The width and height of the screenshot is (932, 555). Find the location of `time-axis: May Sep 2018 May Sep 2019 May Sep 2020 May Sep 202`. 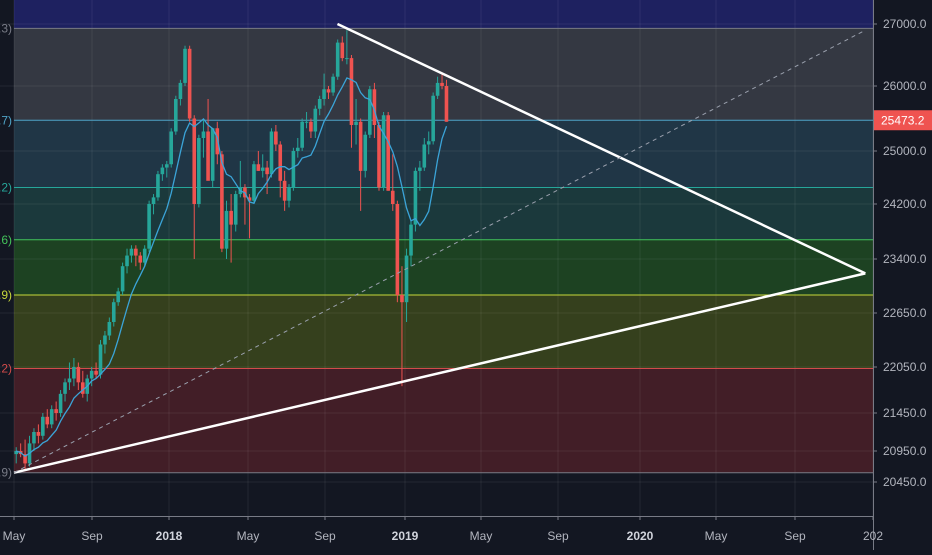

time-axis: May Sep 2018 May Sep 2019 May Sep 2020 May Sep 202 is located at coordinates (441, 533).